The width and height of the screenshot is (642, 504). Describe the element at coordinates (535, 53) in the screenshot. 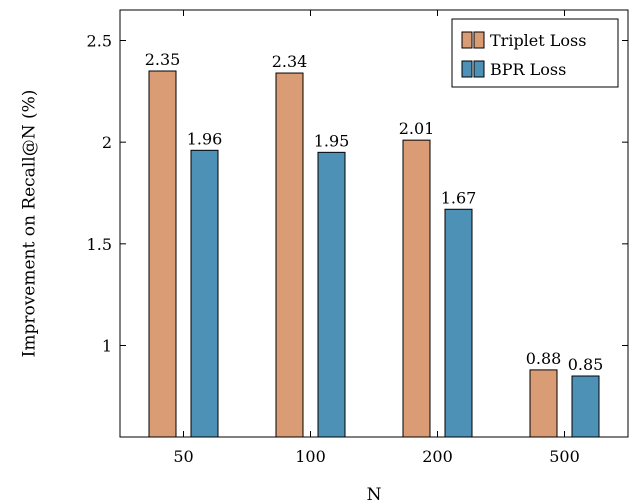

I see `legend: Triplet Loss BPR Loss` at that location.